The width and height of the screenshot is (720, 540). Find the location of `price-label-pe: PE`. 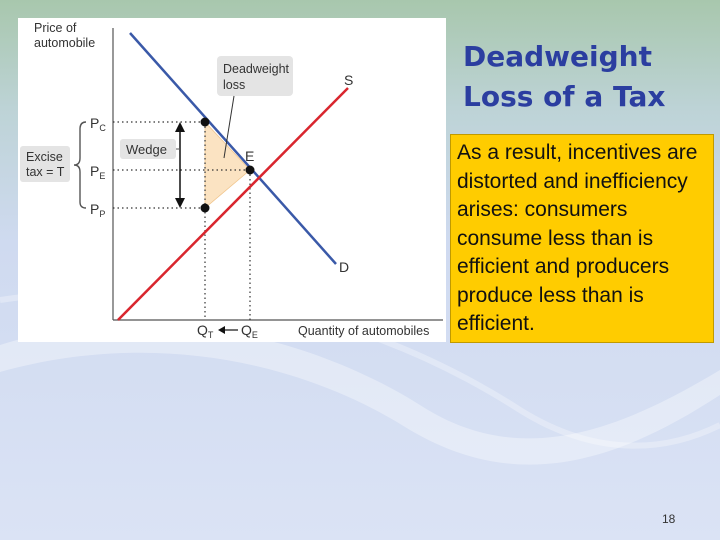

price-label-pe: PE is located at coordinates (97, 172).